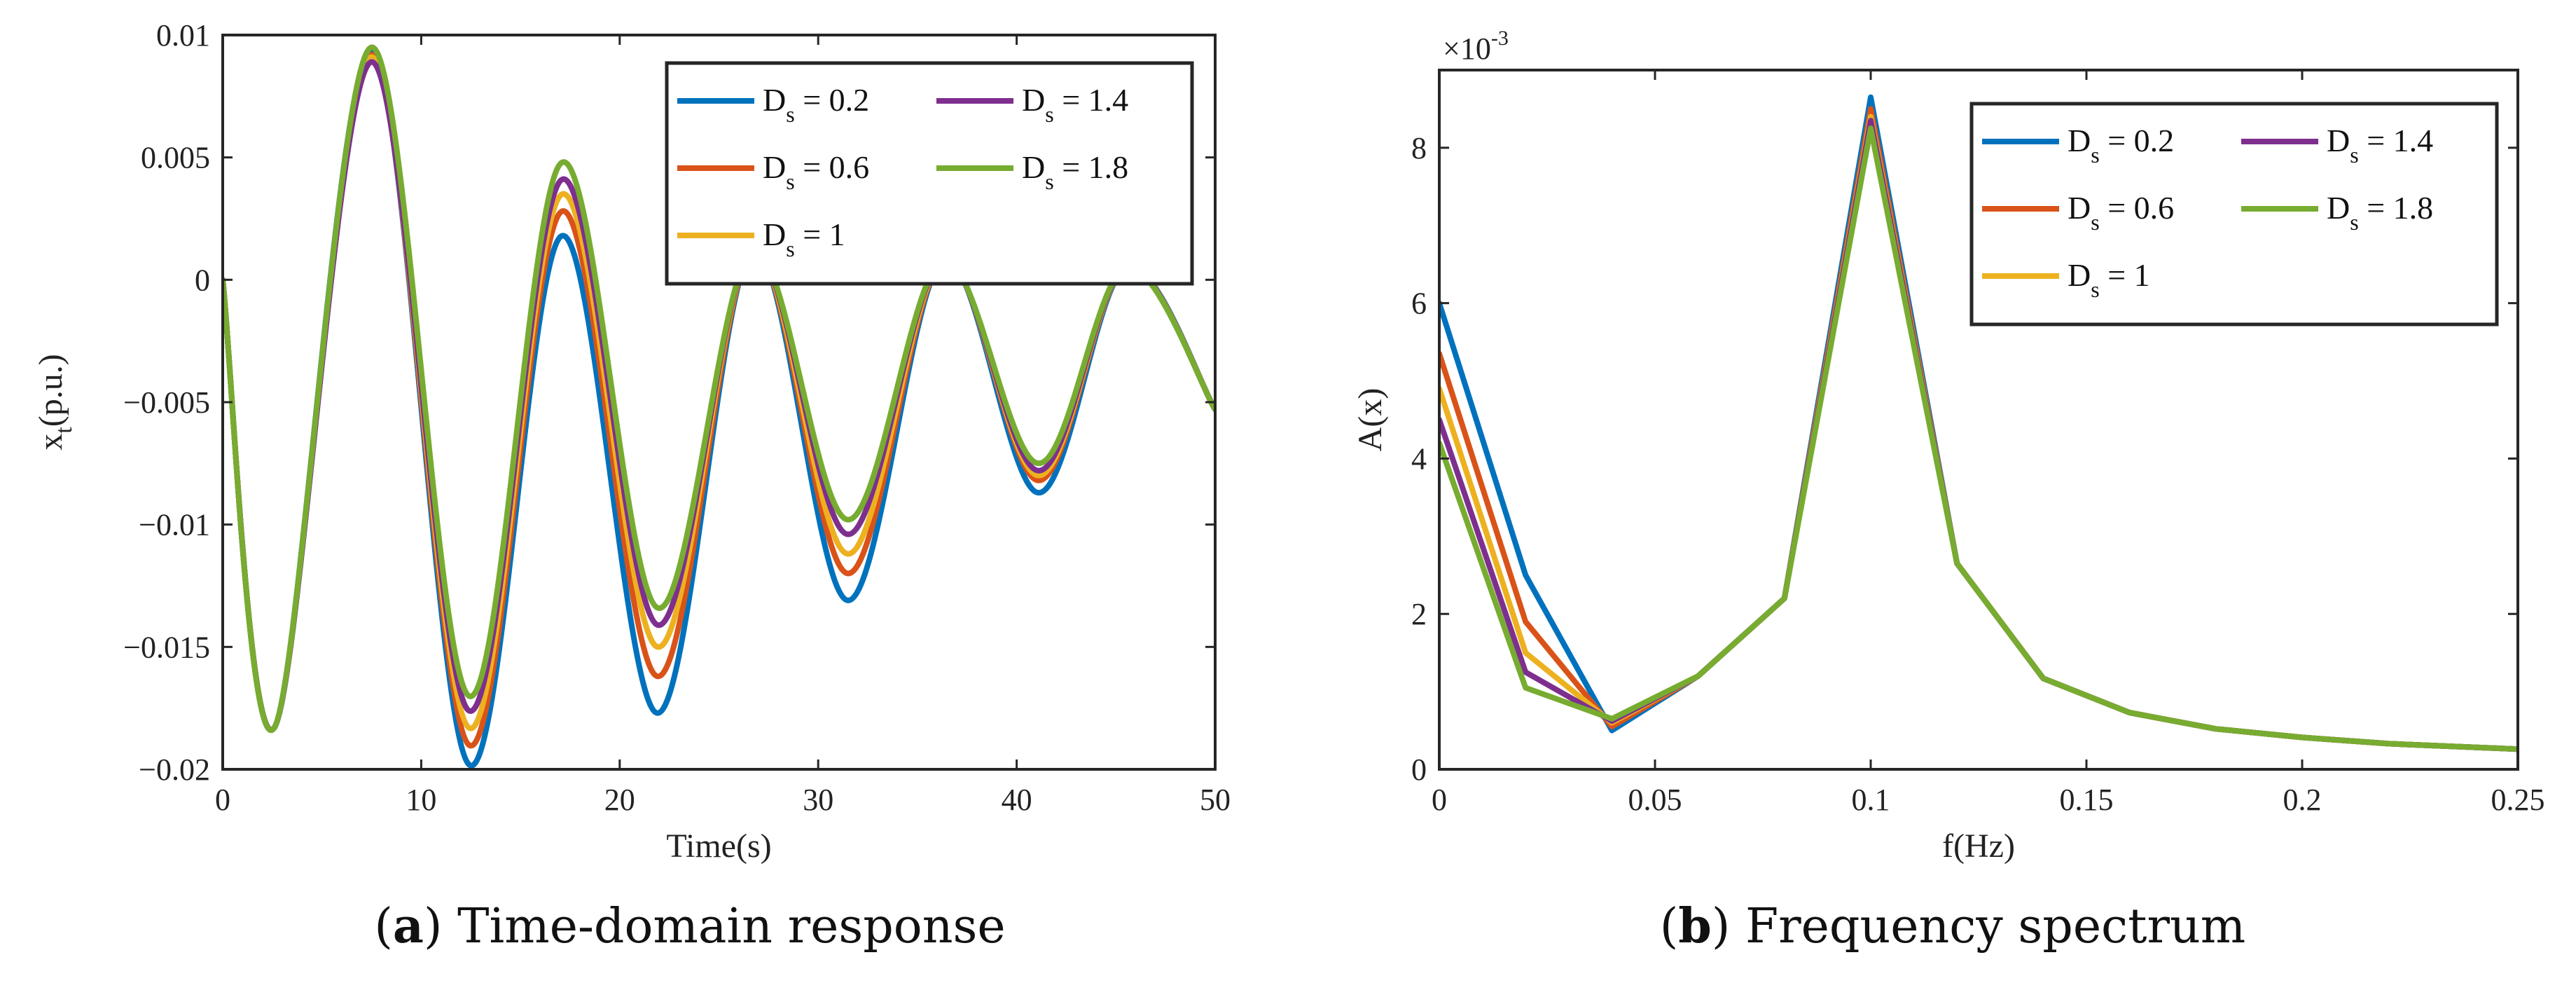 Image resolution: width=2576 pixels, height=983 pixels. Describe the element at coordinates (1871, 800) in the screenshot. I see `x-tick-label: 0.1` at that location.